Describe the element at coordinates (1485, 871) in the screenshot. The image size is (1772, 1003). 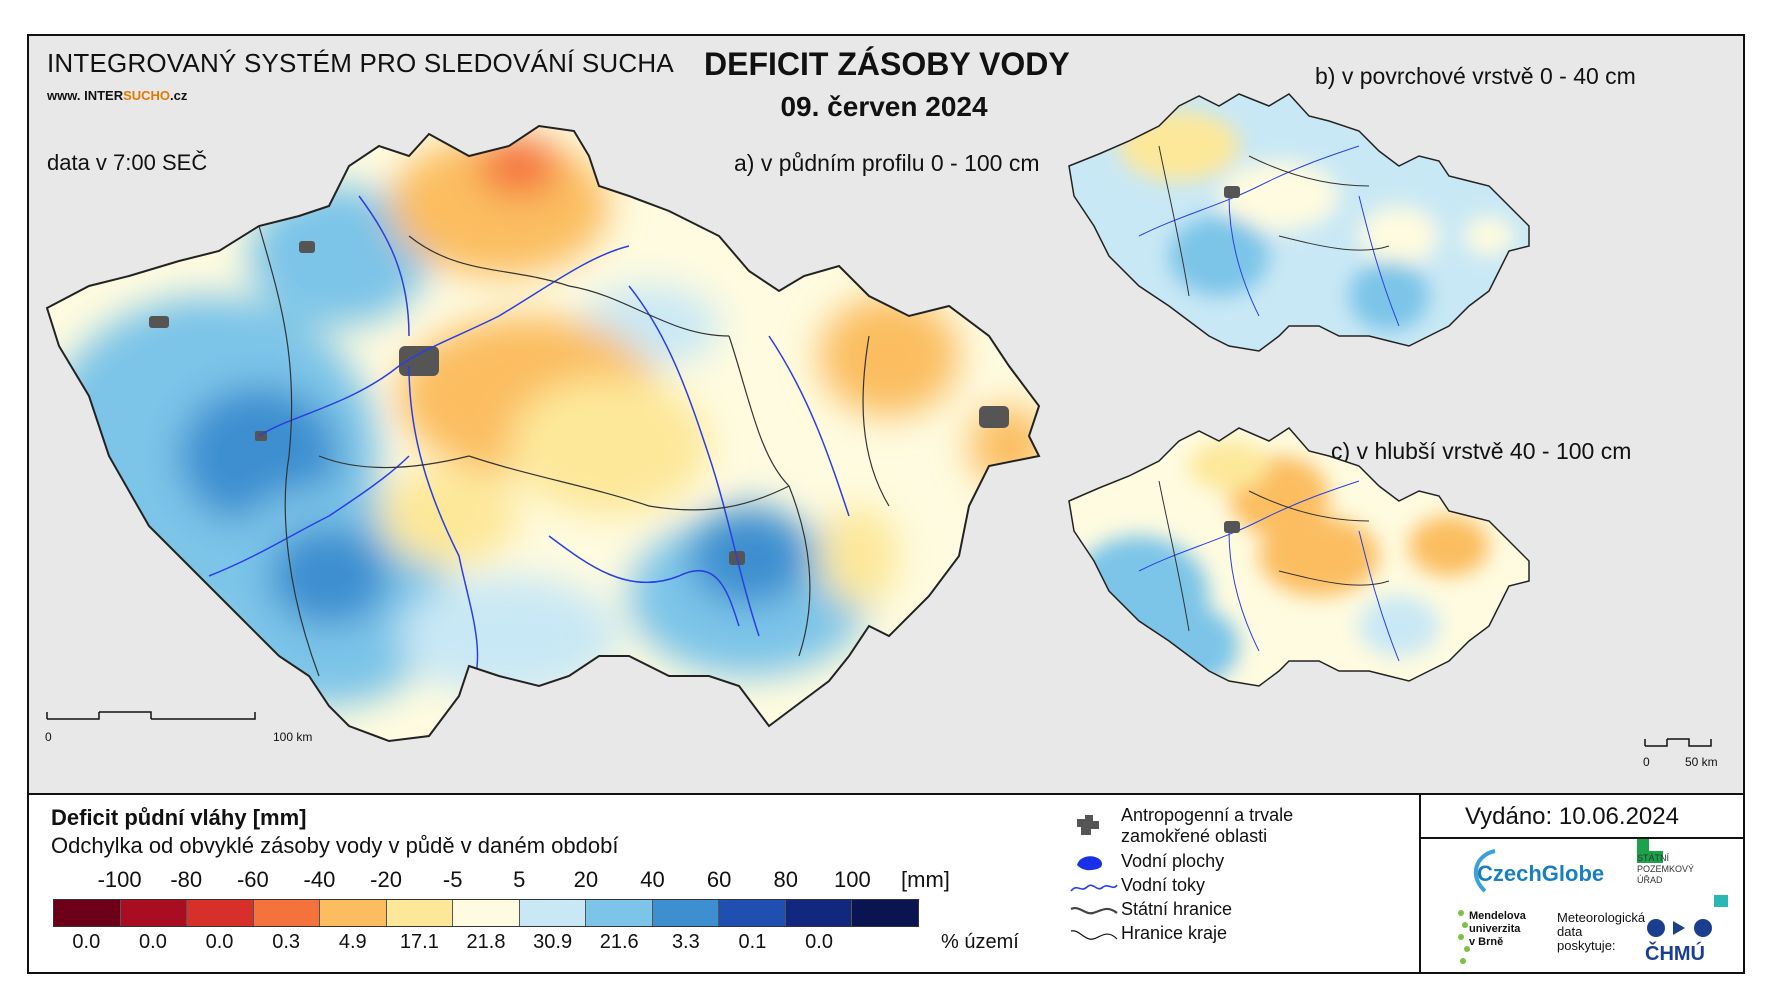
I see `czechglobe-logo-icon` at that location.